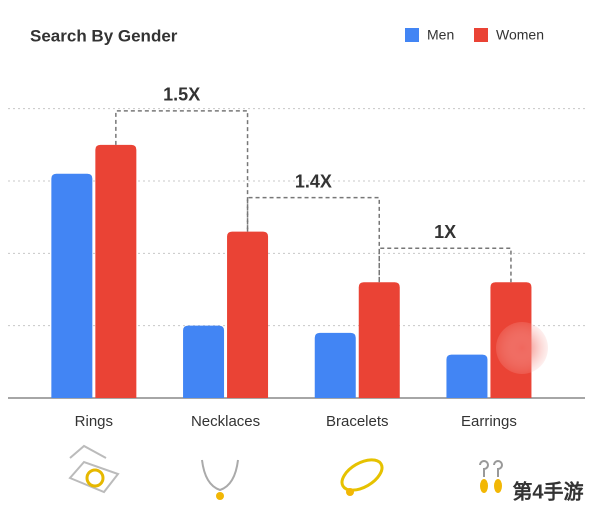  What do you see at coordinates (357, 421) in the screenshot?
I see `x-tick-label: Bracelets` at bounding box center [357, 421].